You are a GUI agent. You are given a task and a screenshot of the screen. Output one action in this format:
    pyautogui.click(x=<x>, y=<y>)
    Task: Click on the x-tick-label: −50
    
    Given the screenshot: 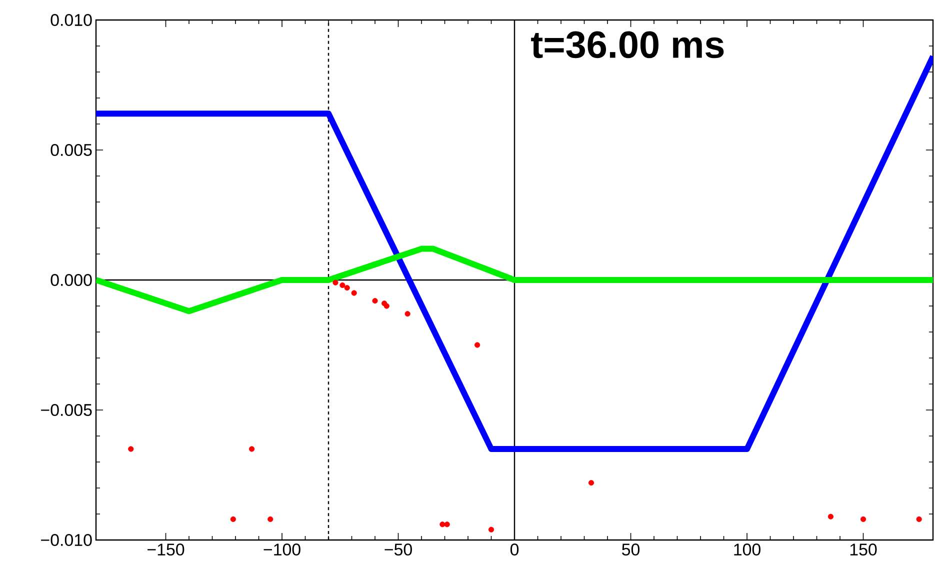 What is the action you would take?
    pyautogui.click(x=398, y=550)
    